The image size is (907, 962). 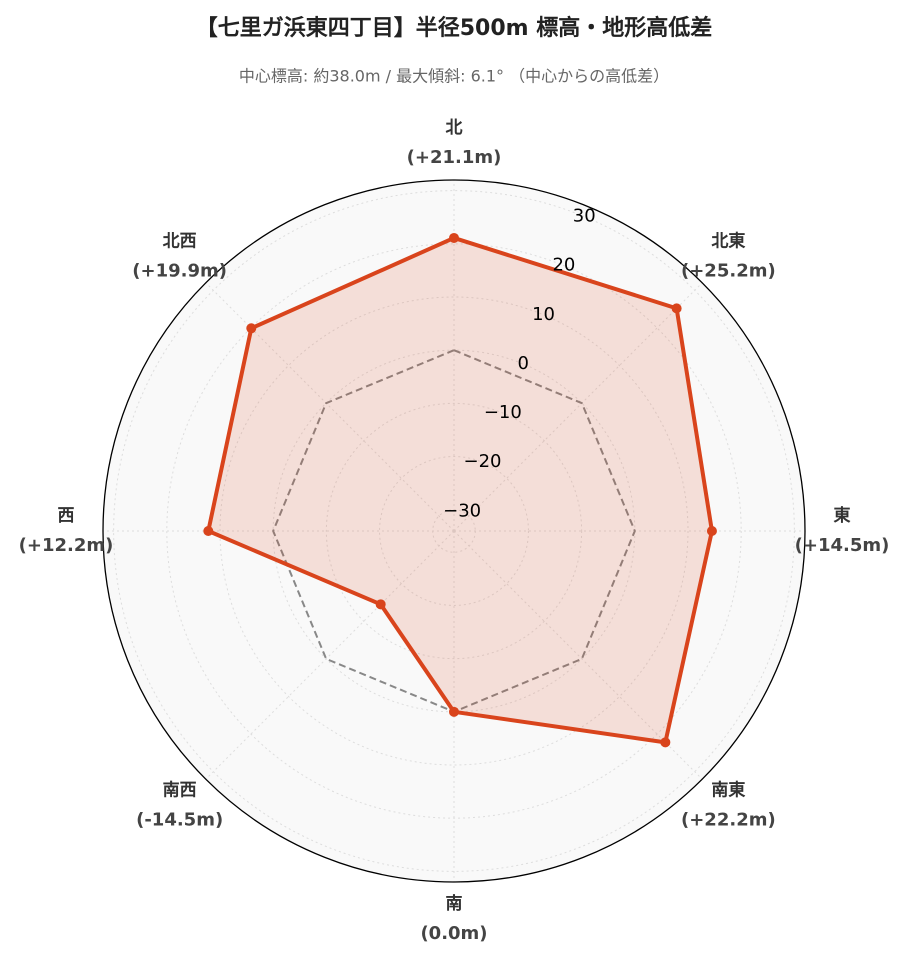 I want to click on category-label: 東, so click(x=842, y=515).